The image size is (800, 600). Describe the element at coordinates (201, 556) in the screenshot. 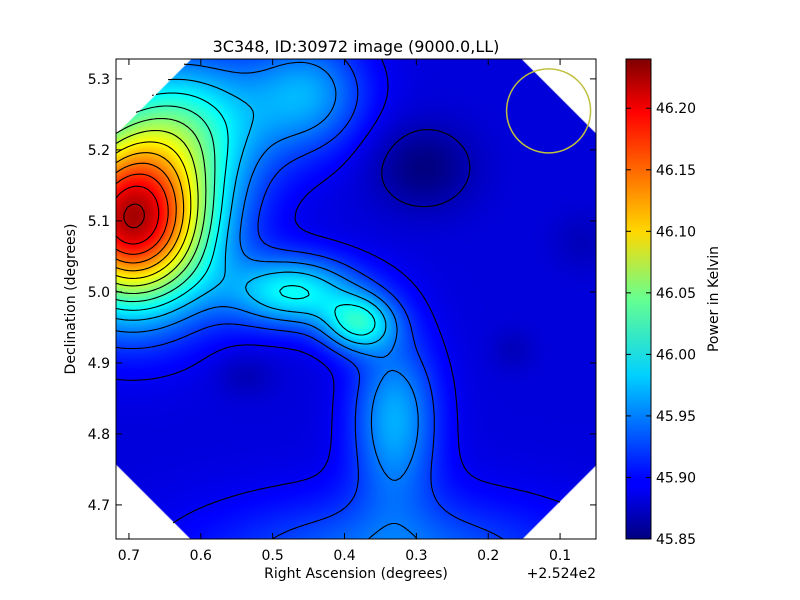

I see `x-tick-label: 0.6` at that location.